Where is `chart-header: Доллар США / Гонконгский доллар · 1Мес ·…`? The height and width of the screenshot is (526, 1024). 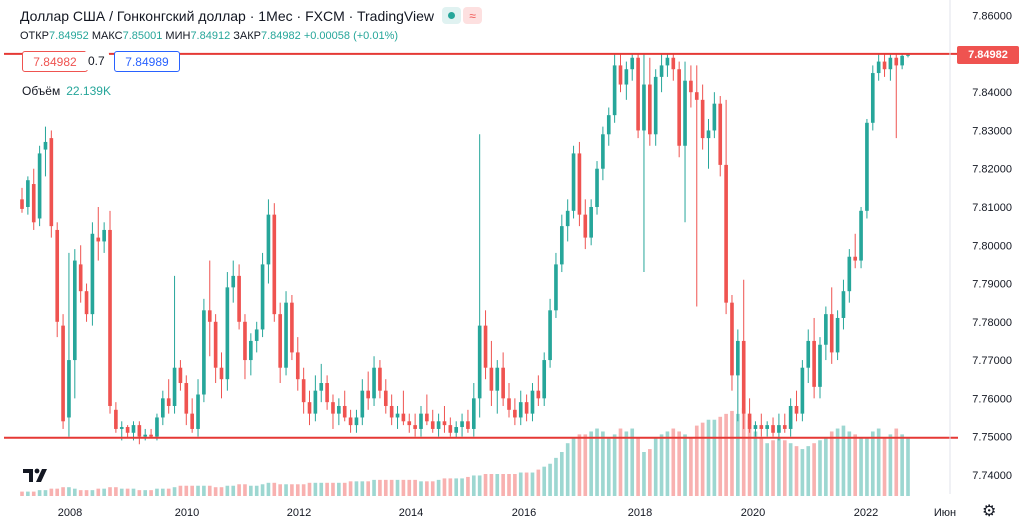 chart-header: Доллар США / Гонконгский доллар · 1Мес ·… is located at coordinates (251, 15).